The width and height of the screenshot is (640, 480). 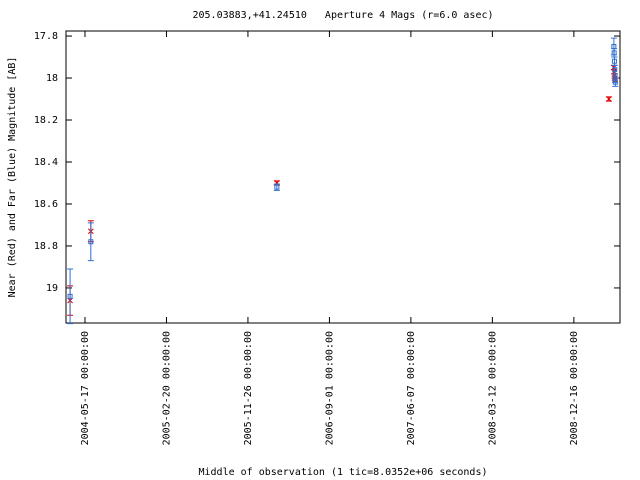 What do you see at coordinates (329, 388) in the screenshot?
I see `x-tick-label: 2006-09-01 00:00:00` at bounding box center [329, 388].